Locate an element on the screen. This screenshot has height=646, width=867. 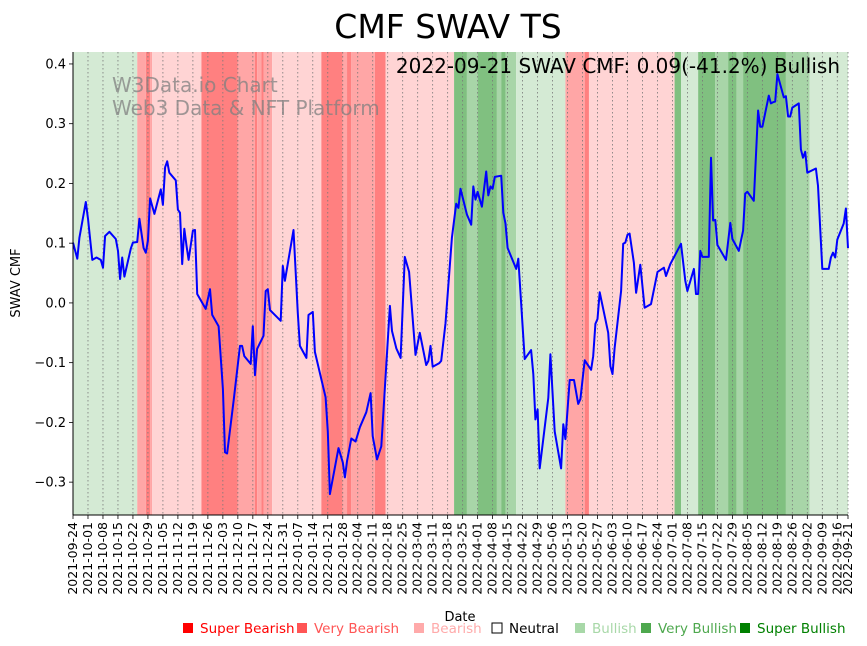
x-tick-label: 2022-09-02 is located at coordinates (806, 558).